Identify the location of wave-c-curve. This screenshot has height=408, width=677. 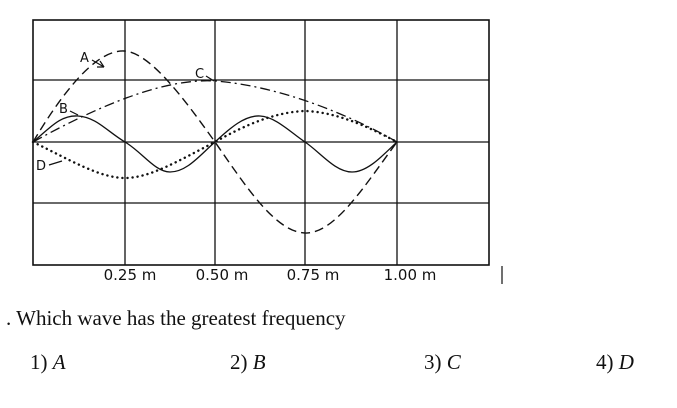
(215, 111).